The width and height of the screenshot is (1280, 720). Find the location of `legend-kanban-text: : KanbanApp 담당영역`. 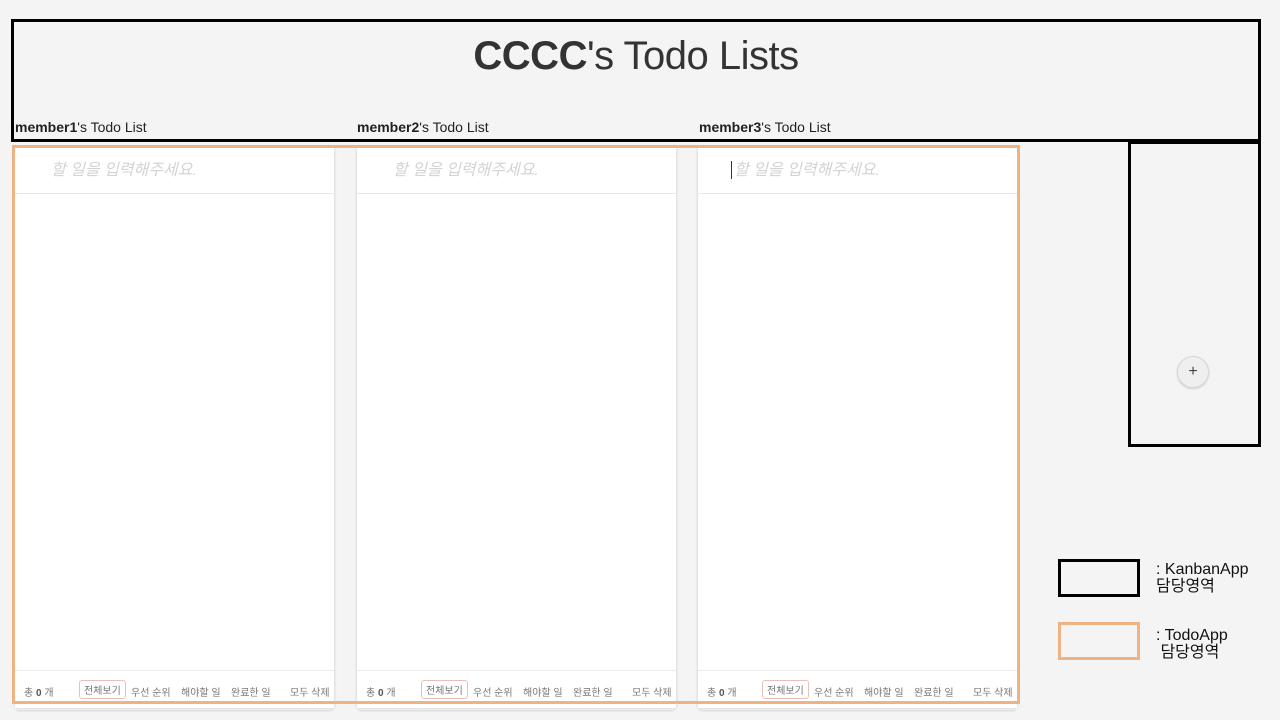

legend-kanban-text: : KanbanApp 담당영역 is located at coordinates (1202, 578).